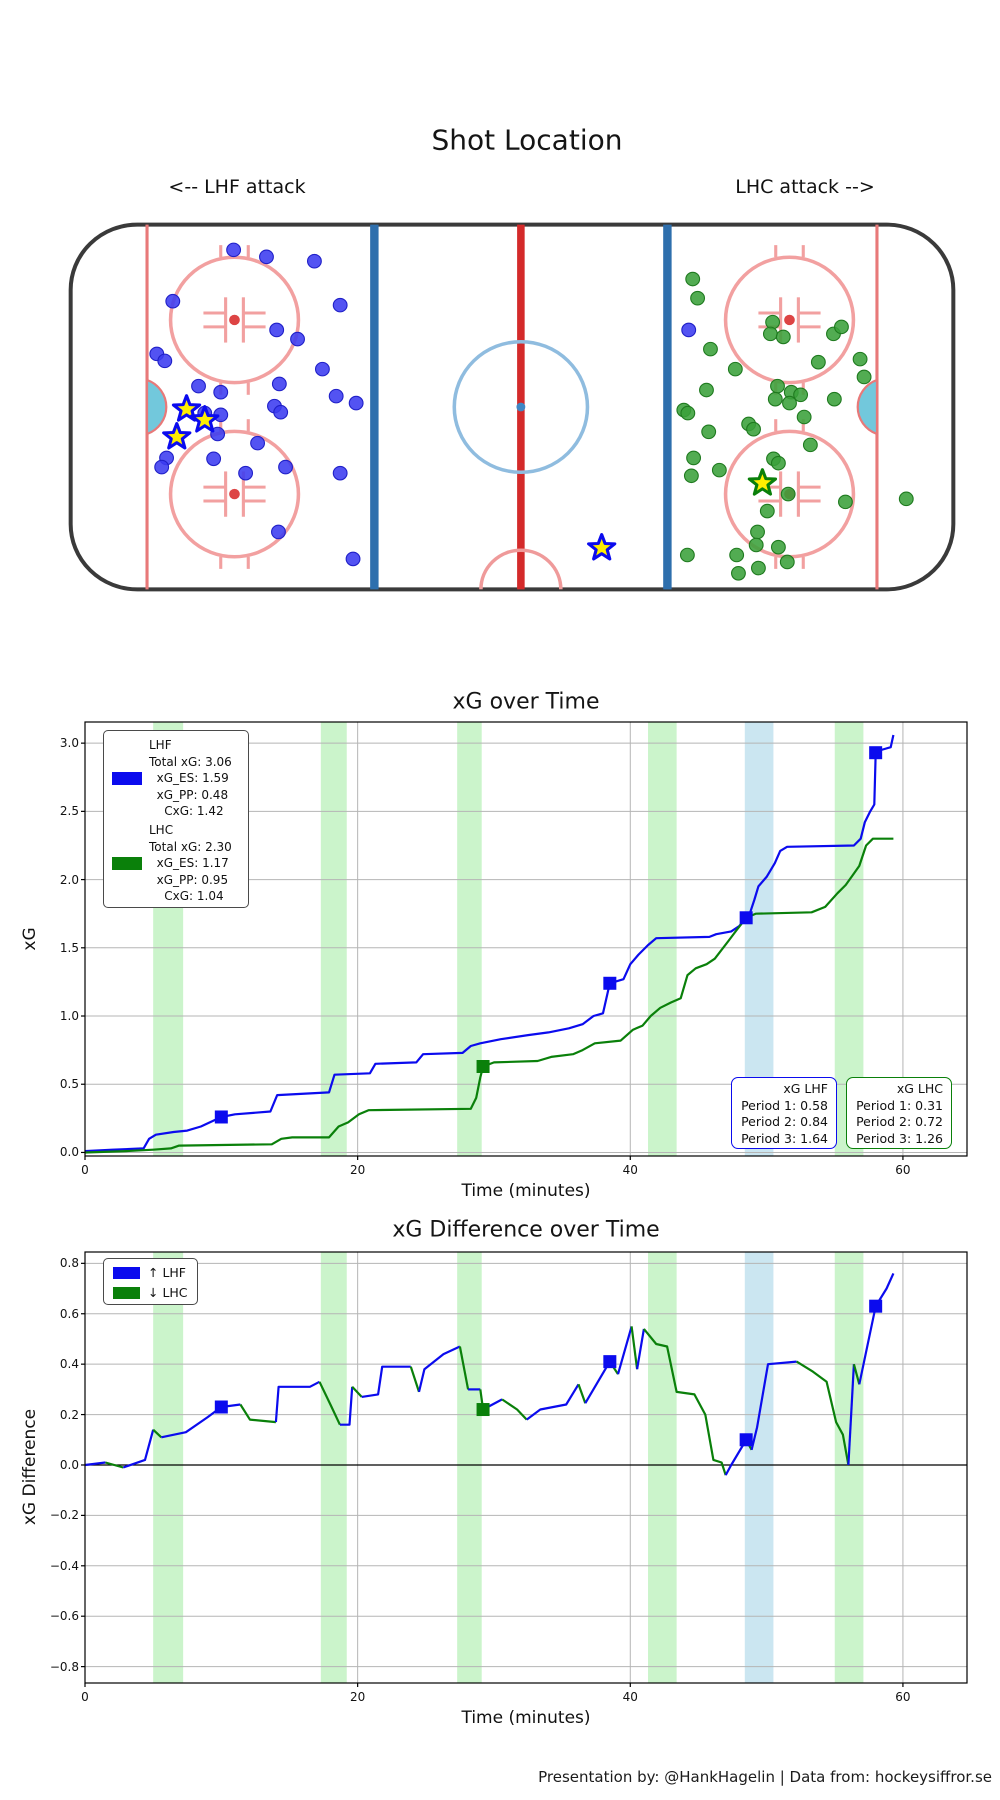 The width and height of the screenshot is (1000, 1800). I want to click on xtick-label: 20, so click(358, 1170).